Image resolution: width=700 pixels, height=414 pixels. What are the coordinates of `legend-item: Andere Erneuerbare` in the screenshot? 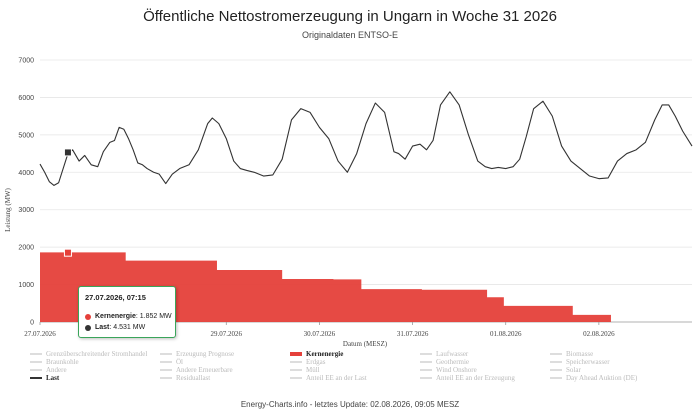 It's located at (196, 370).